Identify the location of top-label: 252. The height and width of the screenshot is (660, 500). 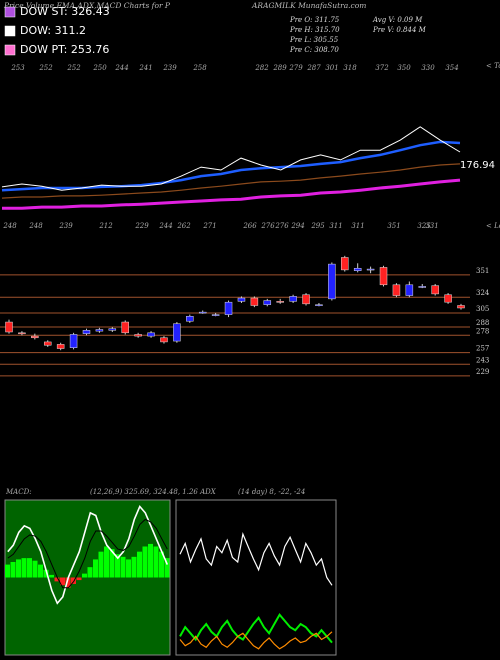
(73, 68).